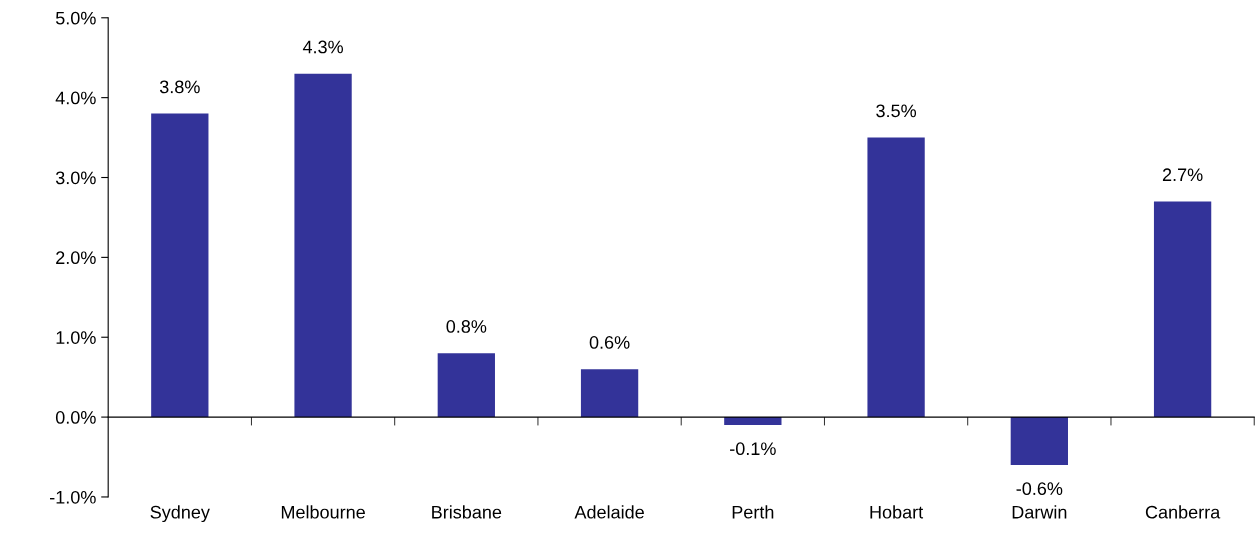 This screenshot has height=539, width=1258. I want to click on x-tick-label: Perth, so click(753, 512).